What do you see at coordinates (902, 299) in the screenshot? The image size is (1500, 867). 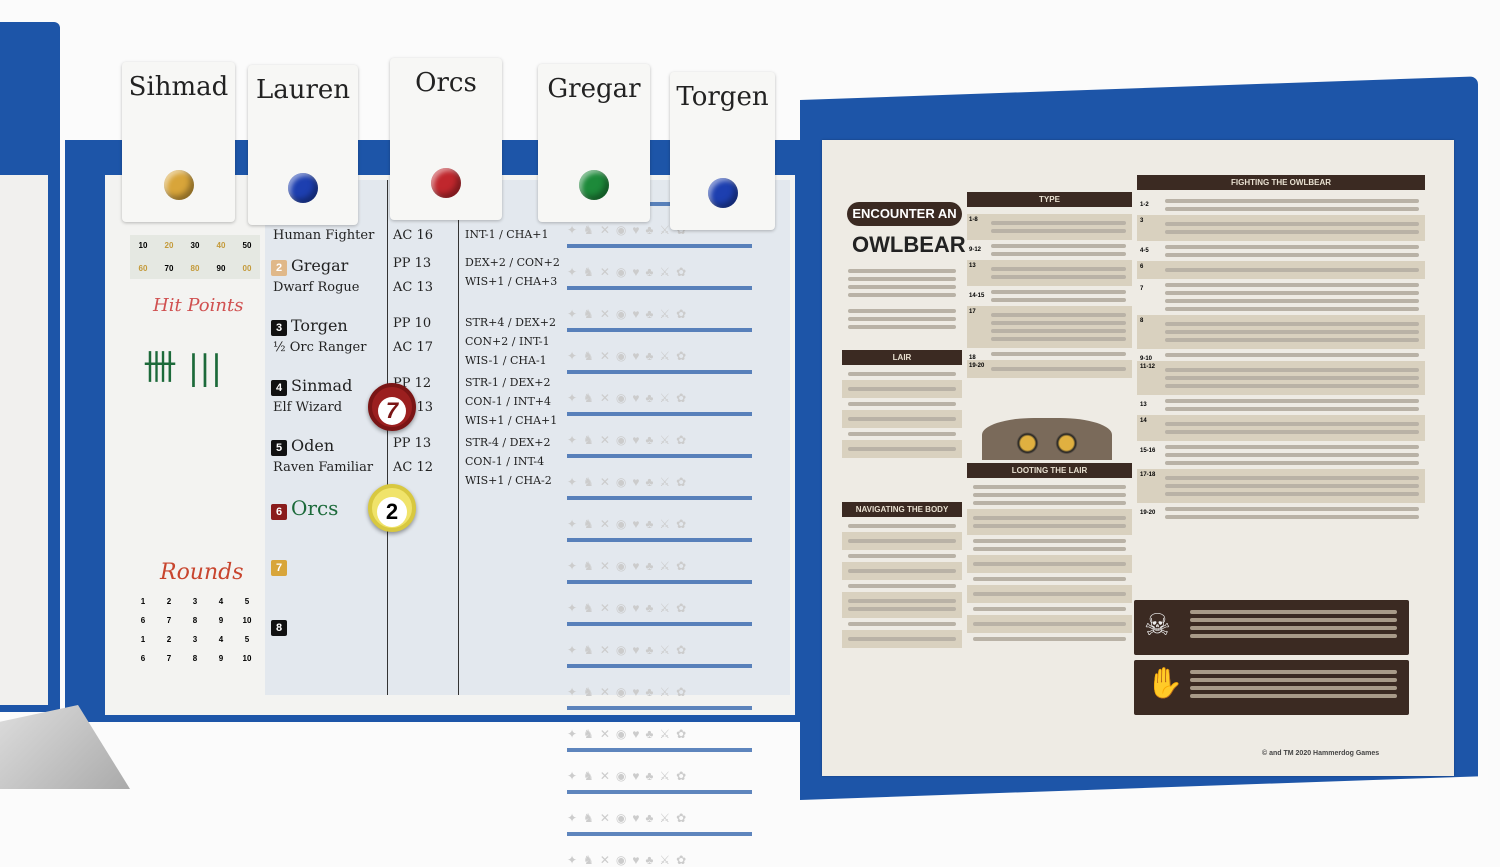 I see `intro-text` at bounding box center [902, 299].